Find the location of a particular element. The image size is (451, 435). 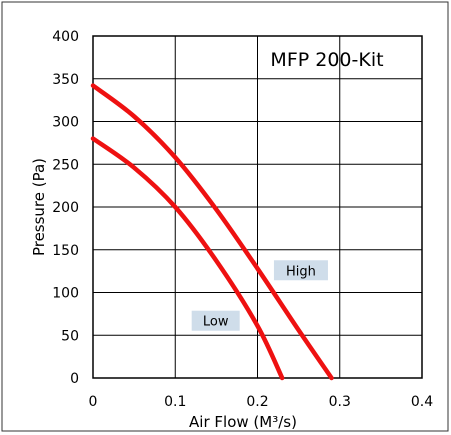

annotation-text: High is located at coordinates (301, 271).